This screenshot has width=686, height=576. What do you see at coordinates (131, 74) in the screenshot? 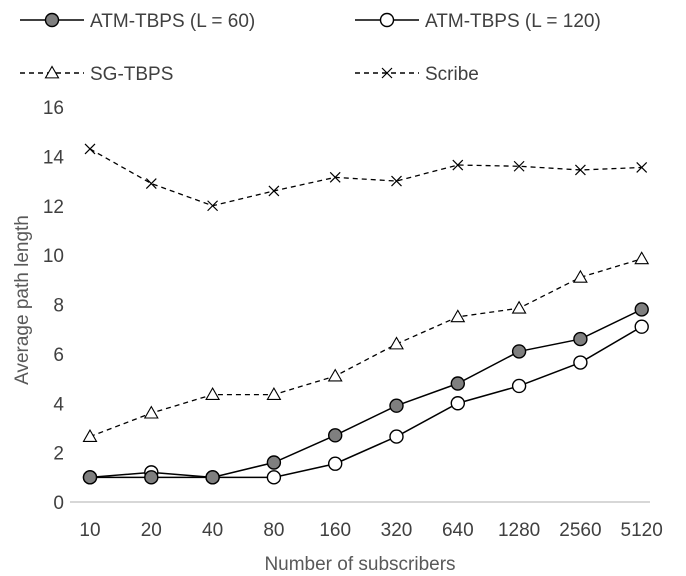
I see `legend-label: SG-TBPS` at bounding box center [131, 74].